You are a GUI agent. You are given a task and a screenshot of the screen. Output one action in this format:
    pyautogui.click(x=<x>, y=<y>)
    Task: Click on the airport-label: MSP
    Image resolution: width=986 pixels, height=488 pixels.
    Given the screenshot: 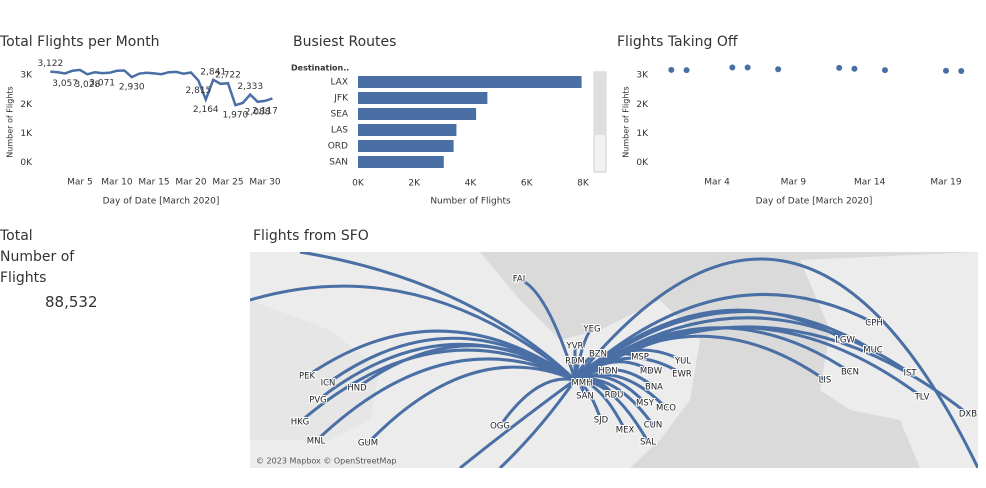 What is the action you would take?
    pyautogui.click(x=640, y=358)
    